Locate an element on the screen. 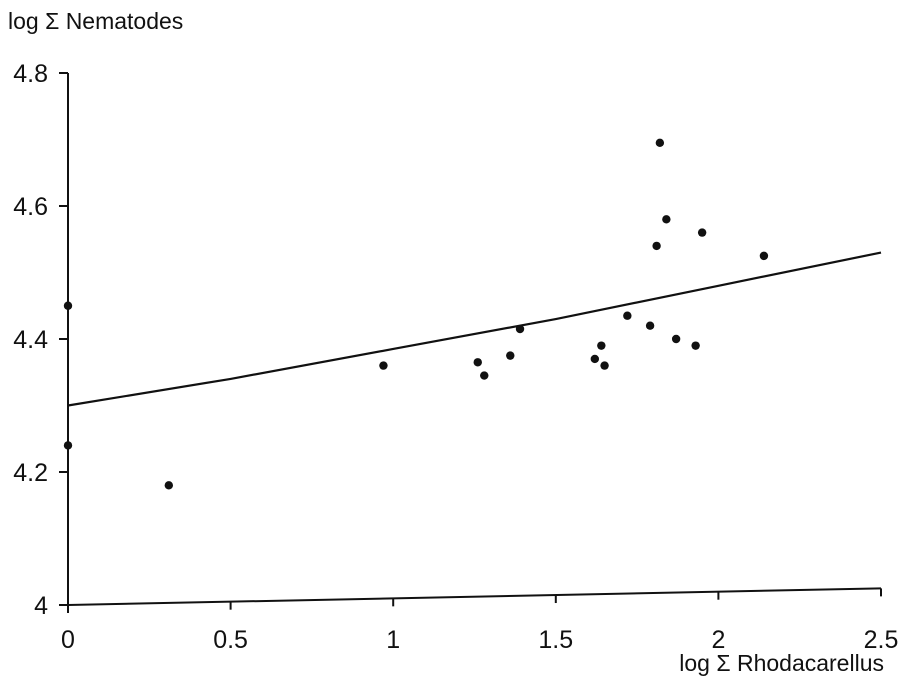  x-axis: 0 0.5 1 1.5 2 2.5 is located at coordinates (479, 621).